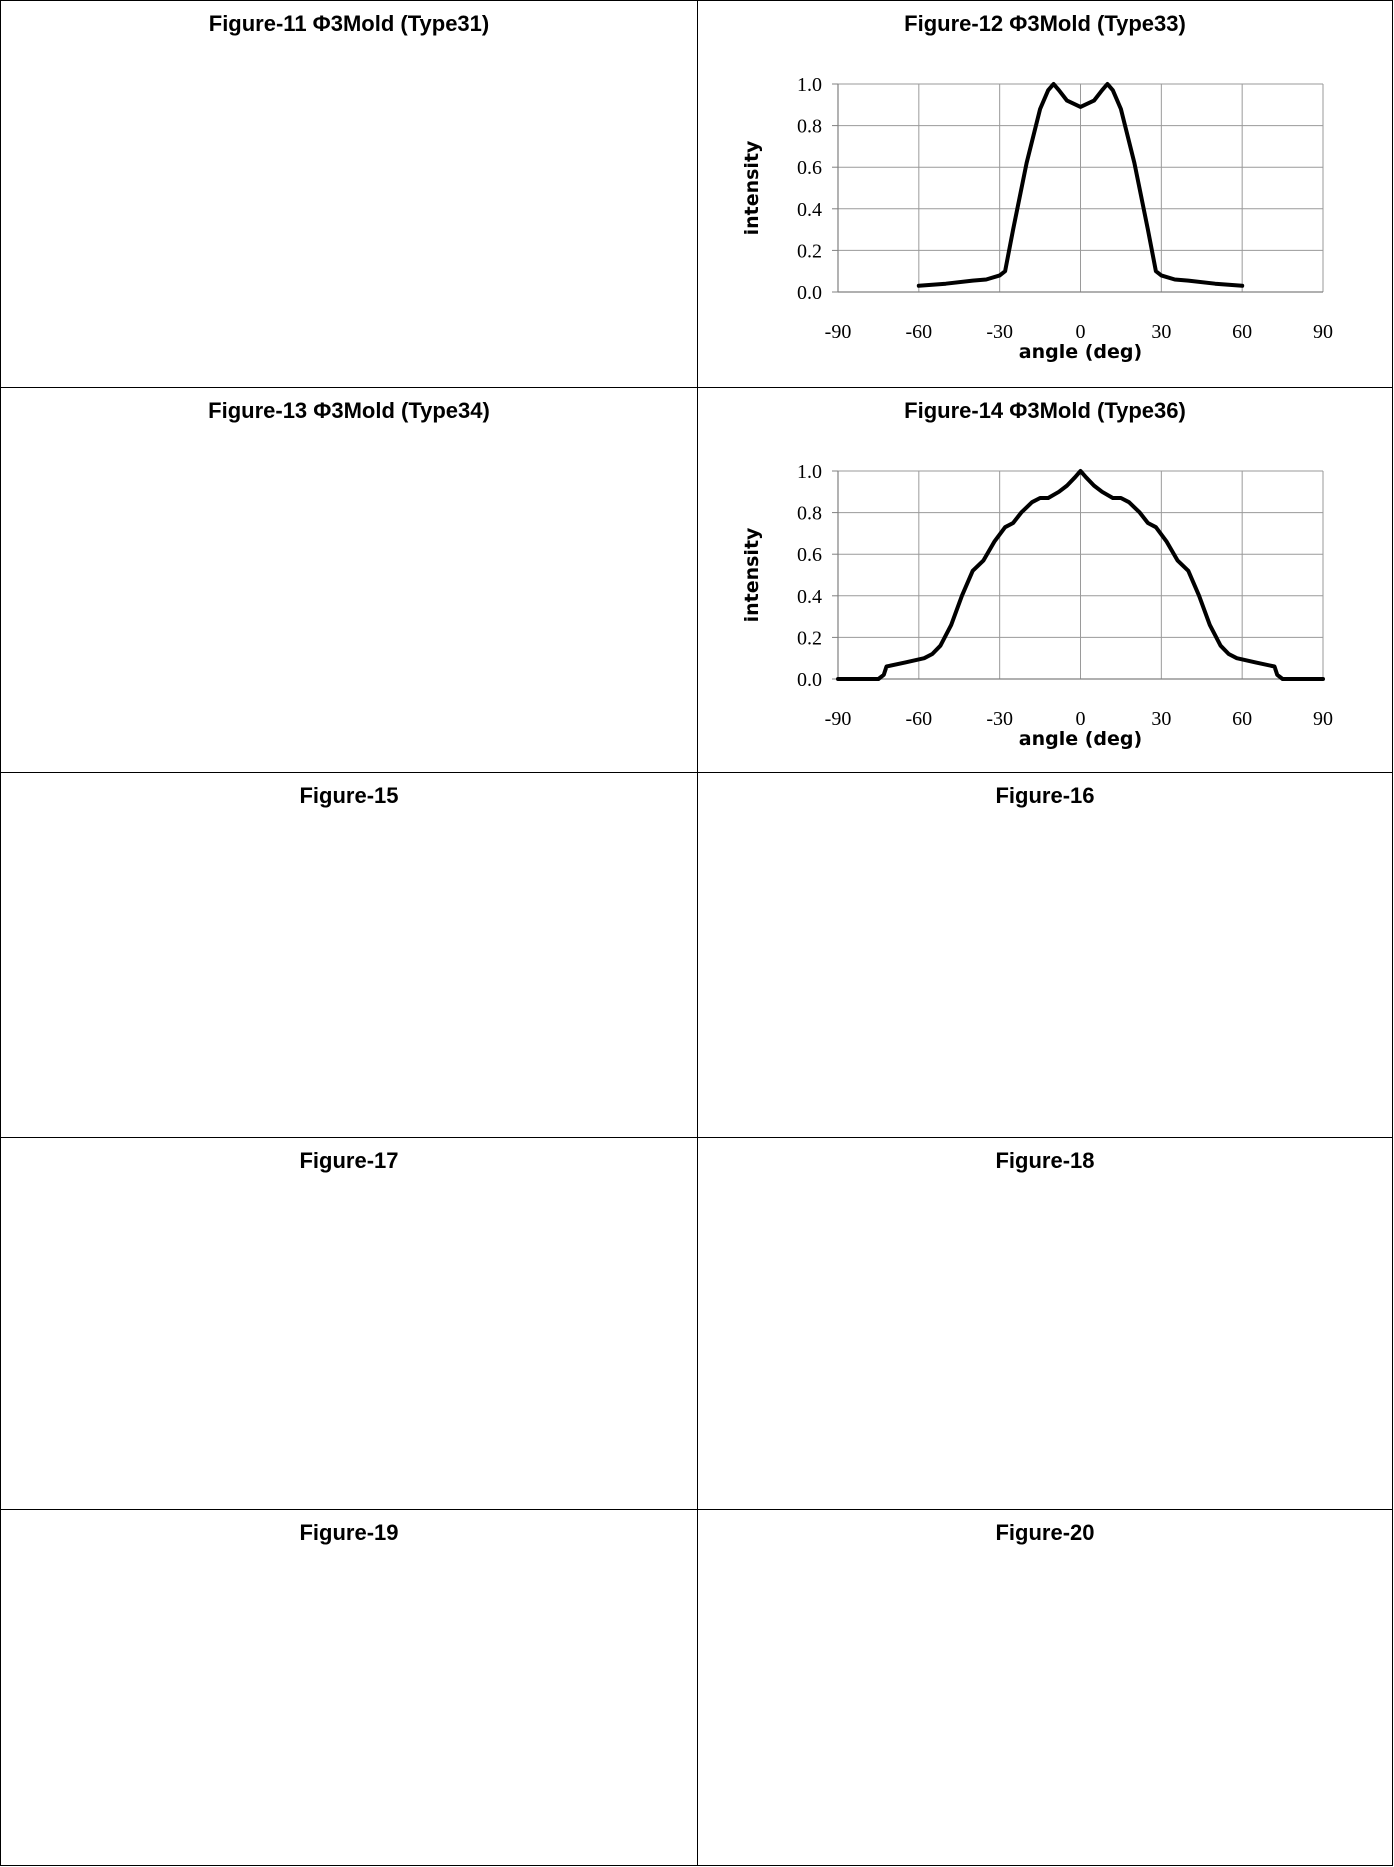  Describe the element at coordinates (1045, 795) in the screenshot. I see `figure-title: Figure-16` at that location.